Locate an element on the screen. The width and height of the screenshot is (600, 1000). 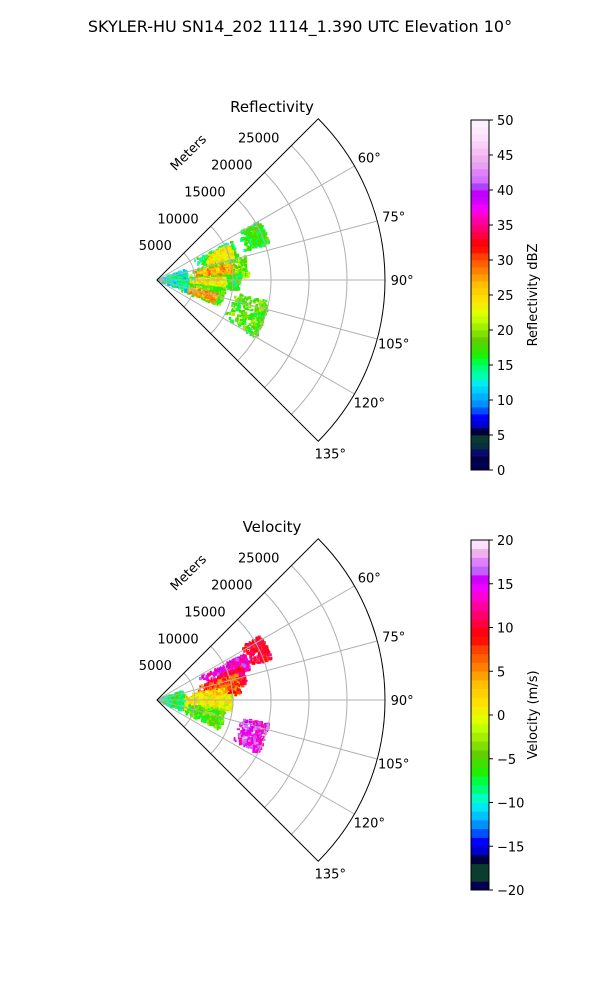
reflectivity-azimuth-gridline is located at coordinates (267, 309).